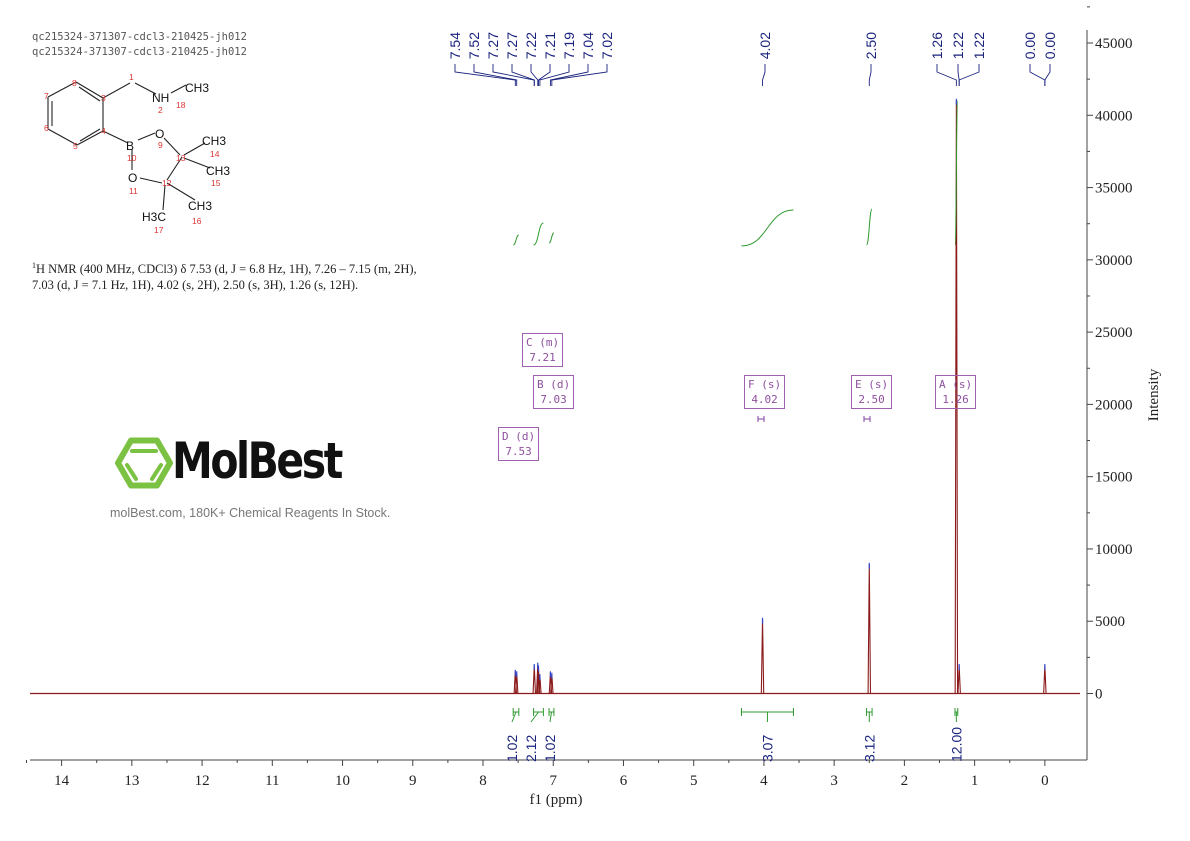 This screenshot has width=1190, height=841. What do you see at coordinates (624, 781) in the screenshot?
I see `x-tick-label: 6` at bounding box center [624, 781].